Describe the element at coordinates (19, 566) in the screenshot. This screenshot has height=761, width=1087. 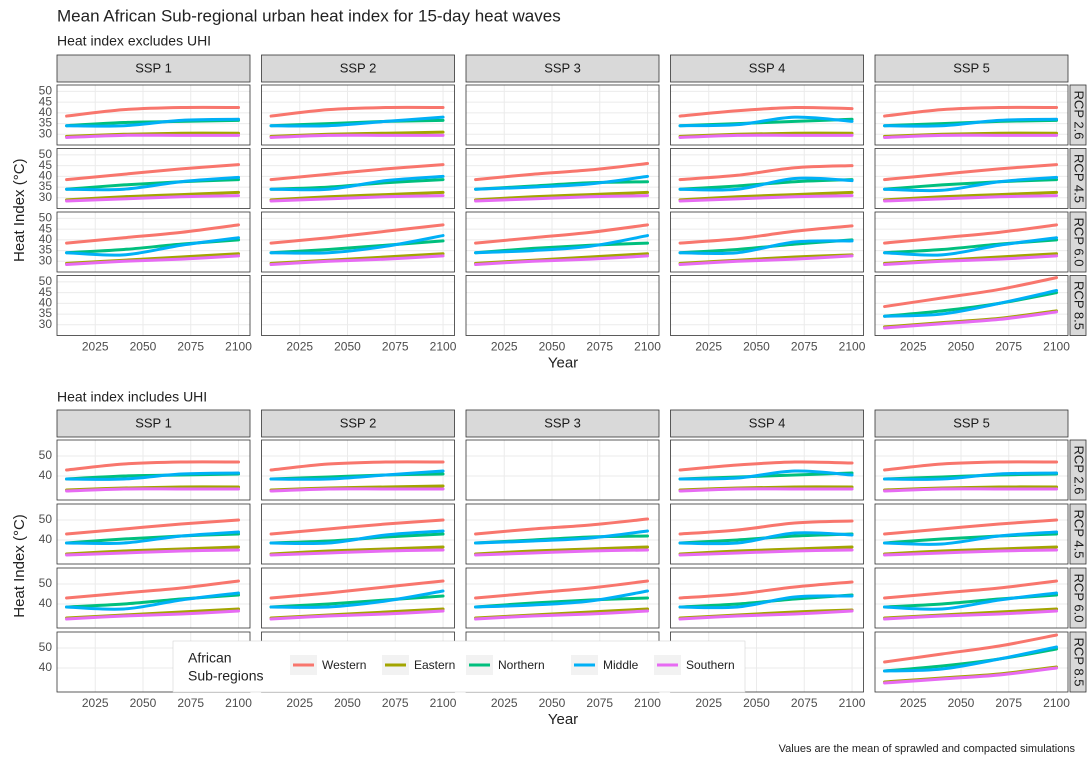
I see `y-axis-label: Heat Index (°C)` at that location.